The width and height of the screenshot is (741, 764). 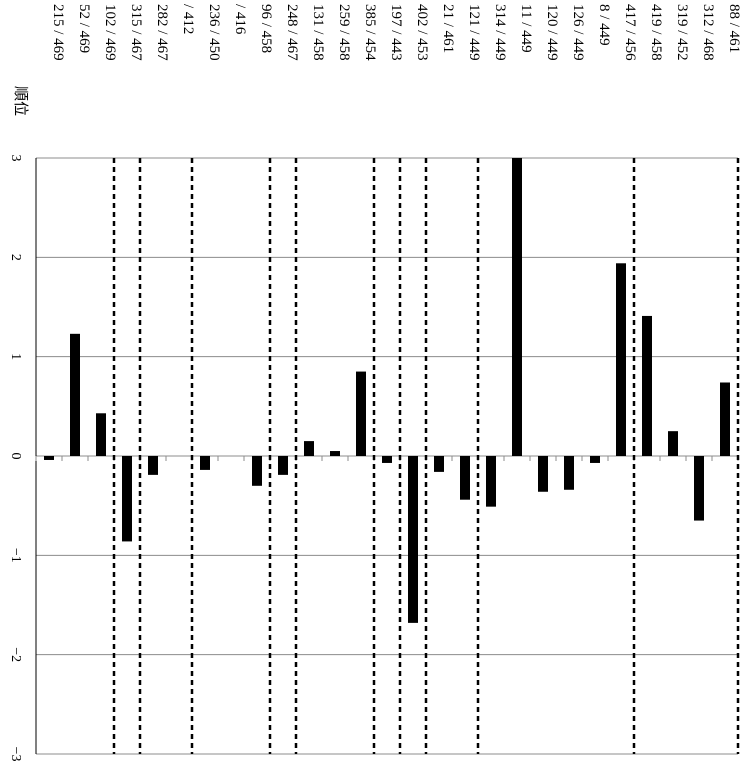 I want to click on rank-label: 236 / 450, so click(x=214, y=32).